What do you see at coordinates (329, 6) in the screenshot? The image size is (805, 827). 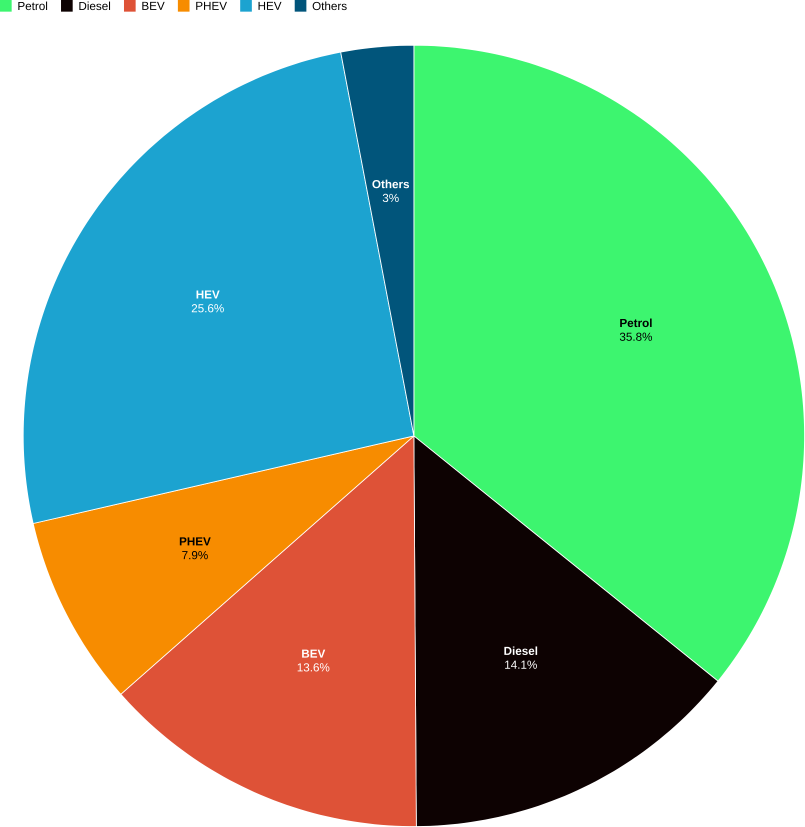 I see `legend-label: Others` at bounding box center [329, 6].